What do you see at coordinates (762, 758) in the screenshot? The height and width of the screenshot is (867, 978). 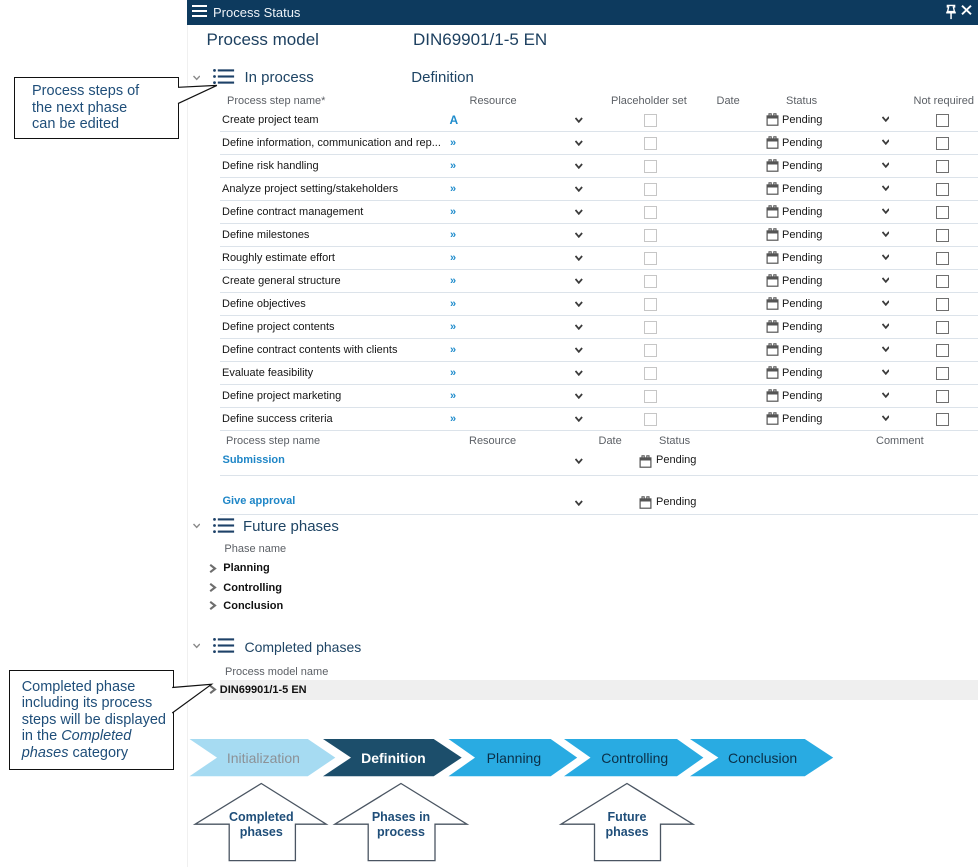 I see `svg-text: Conclusion` at bounding box center [762, 758].